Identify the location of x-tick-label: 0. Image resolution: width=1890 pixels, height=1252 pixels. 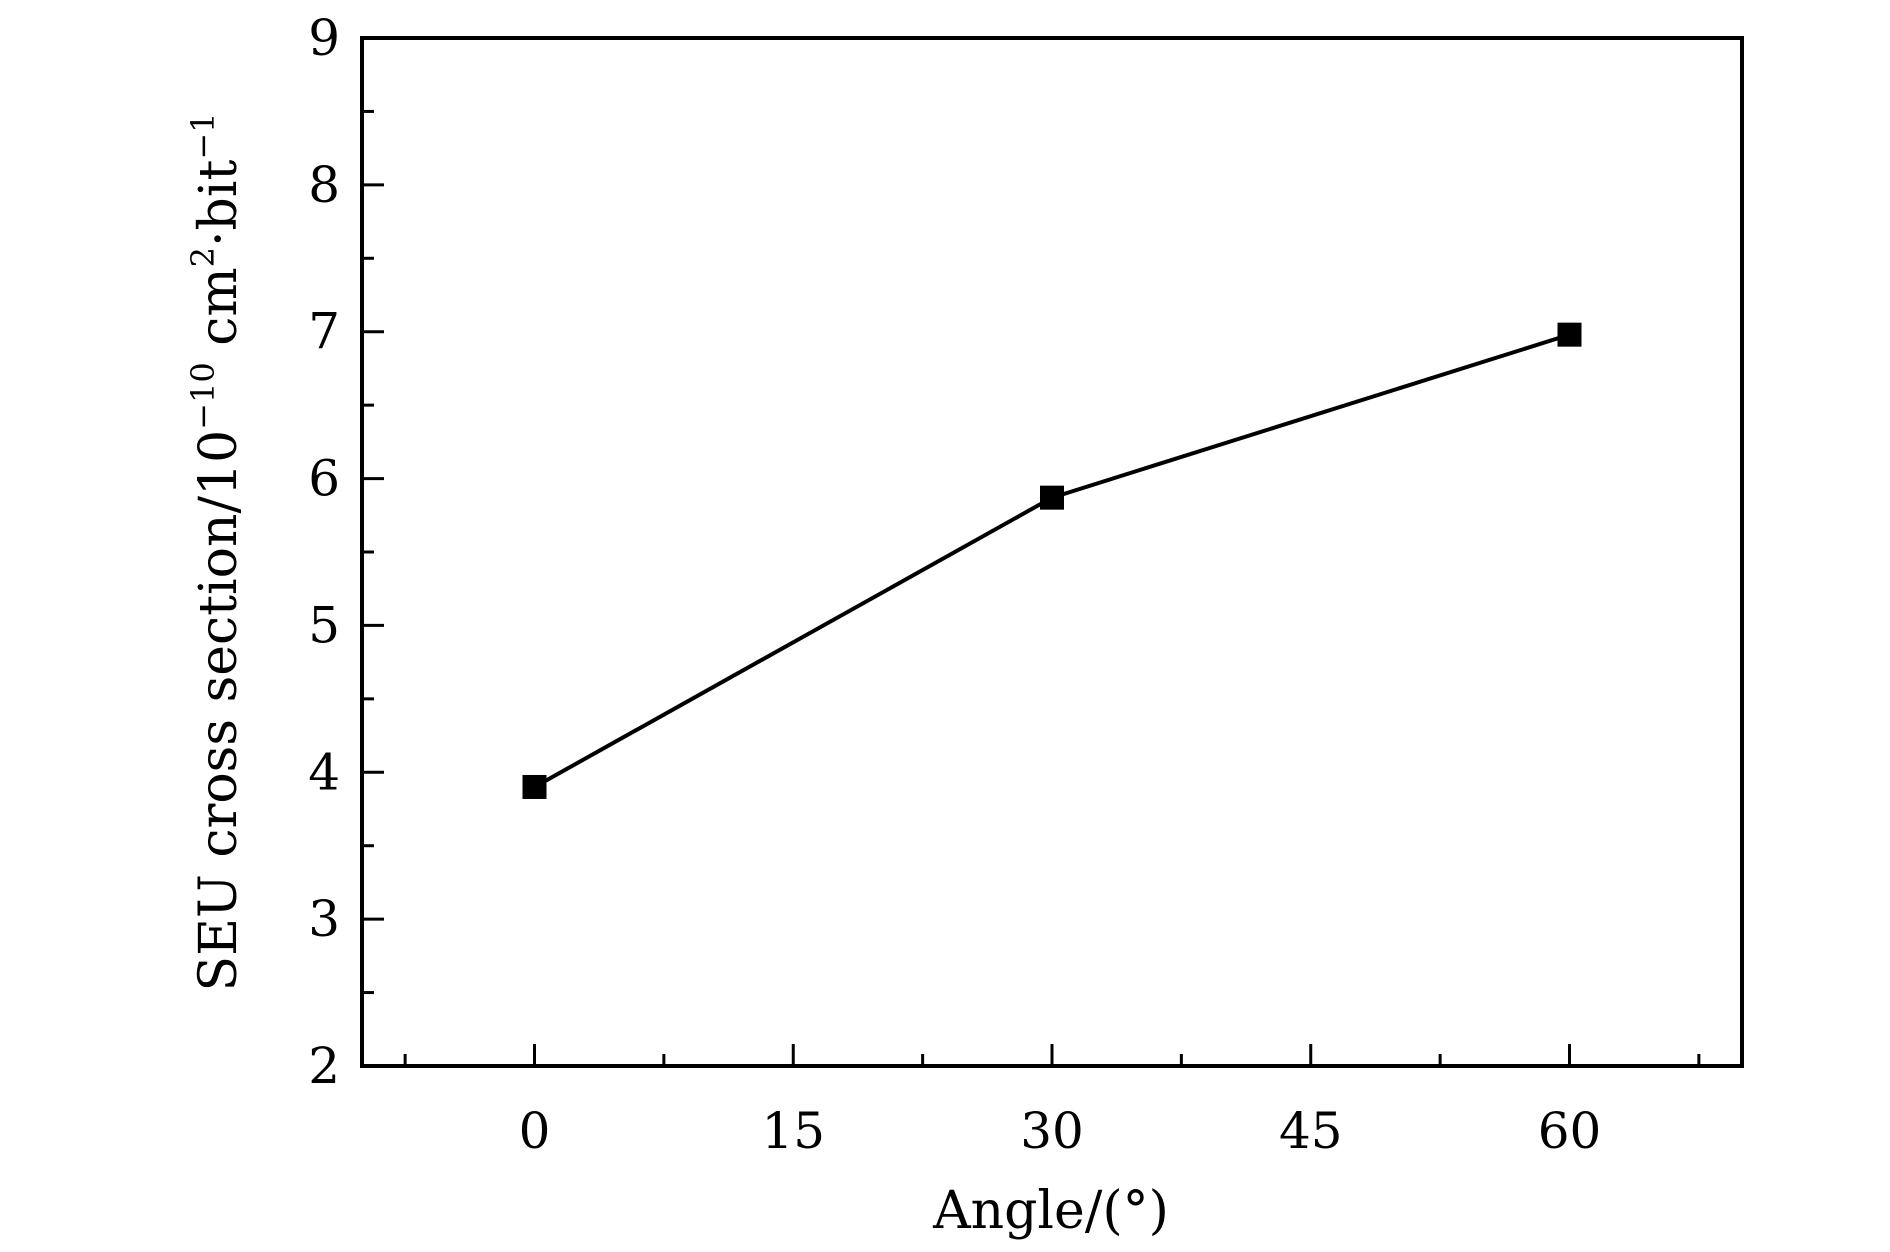
(535, 1131).